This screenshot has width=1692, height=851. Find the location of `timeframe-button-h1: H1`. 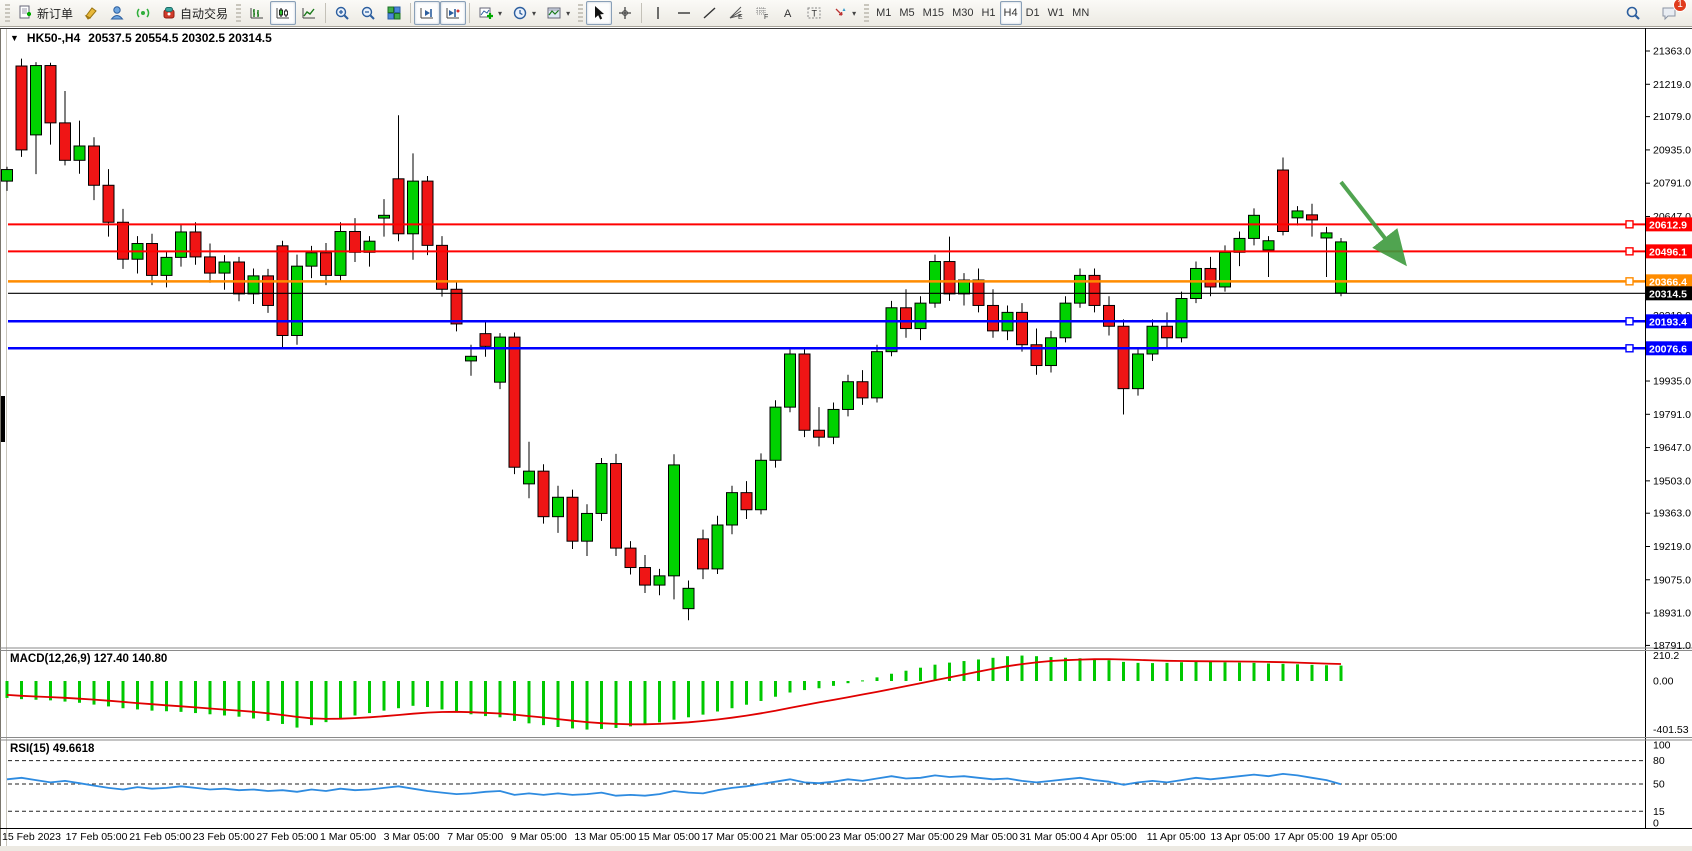

timeframe-button-h1: H1 is located at coordinates (988, 13).